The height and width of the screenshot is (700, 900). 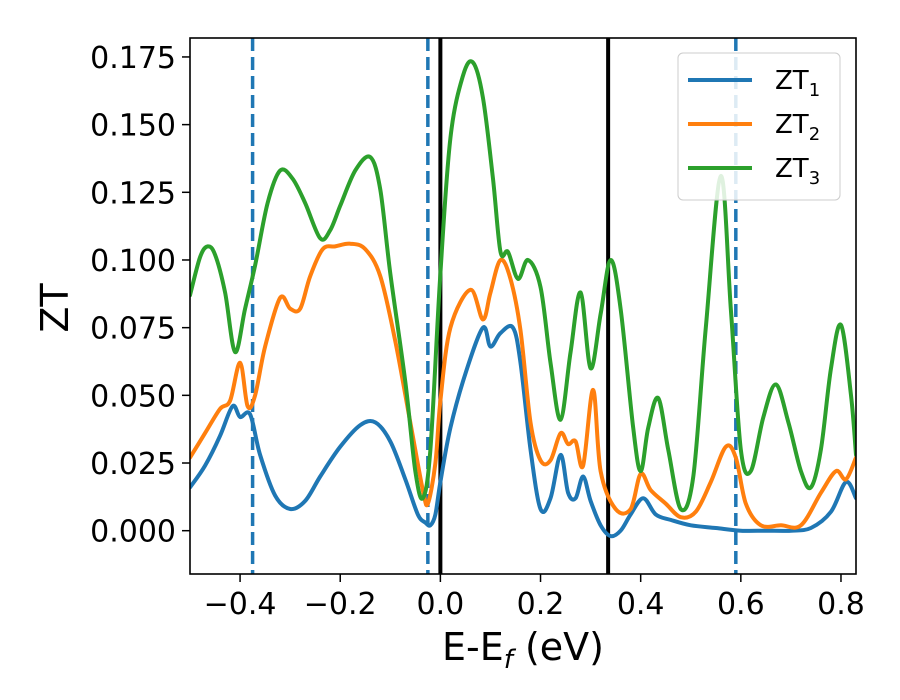 I want to click on x-tick-label: −0.4, so click(x=240, y=604).